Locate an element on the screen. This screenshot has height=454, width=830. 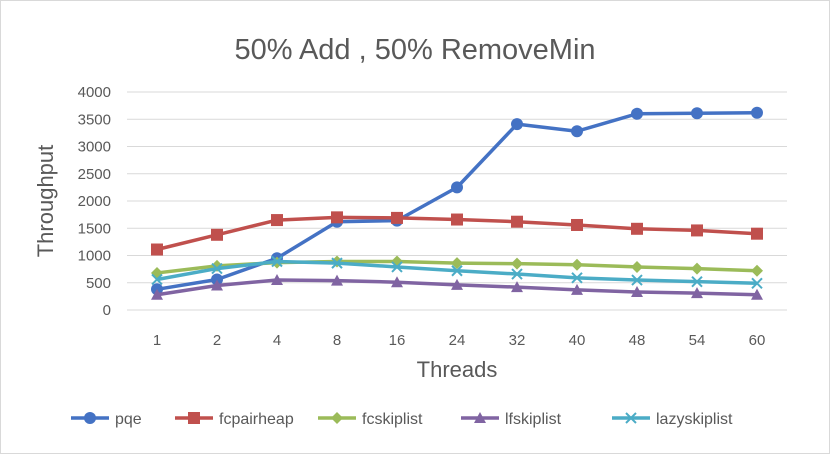
x-tick-label: 48 is located at coordinates (637, 340).